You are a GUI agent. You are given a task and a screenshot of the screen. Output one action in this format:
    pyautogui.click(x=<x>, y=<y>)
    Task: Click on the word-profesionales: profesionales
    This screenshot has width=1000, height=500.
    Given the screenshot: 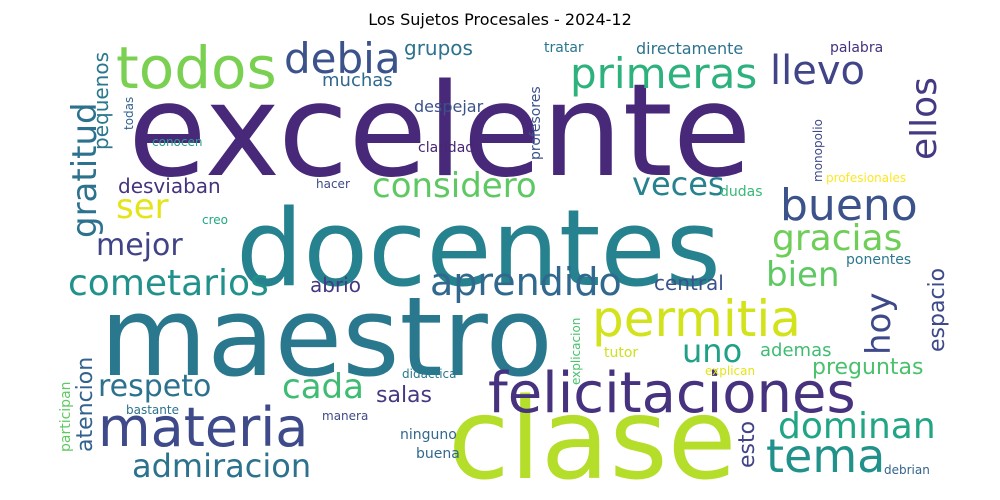 What is the action you would take?
    pyautogui.click(x=866, y=178)
    